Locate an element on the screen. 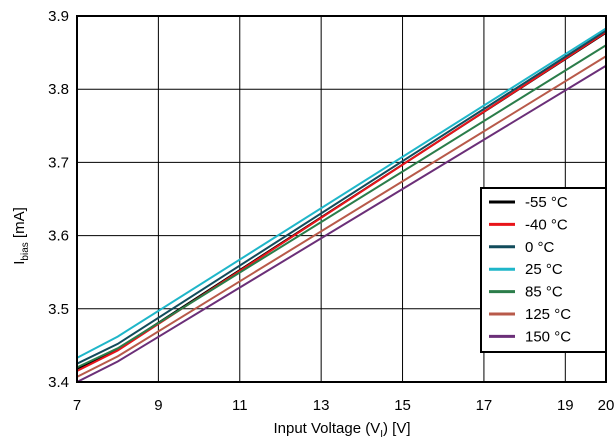 The width and height of the screenshot is (616, 440). legend-label: 25 °C is located at coordinates (544, 269).